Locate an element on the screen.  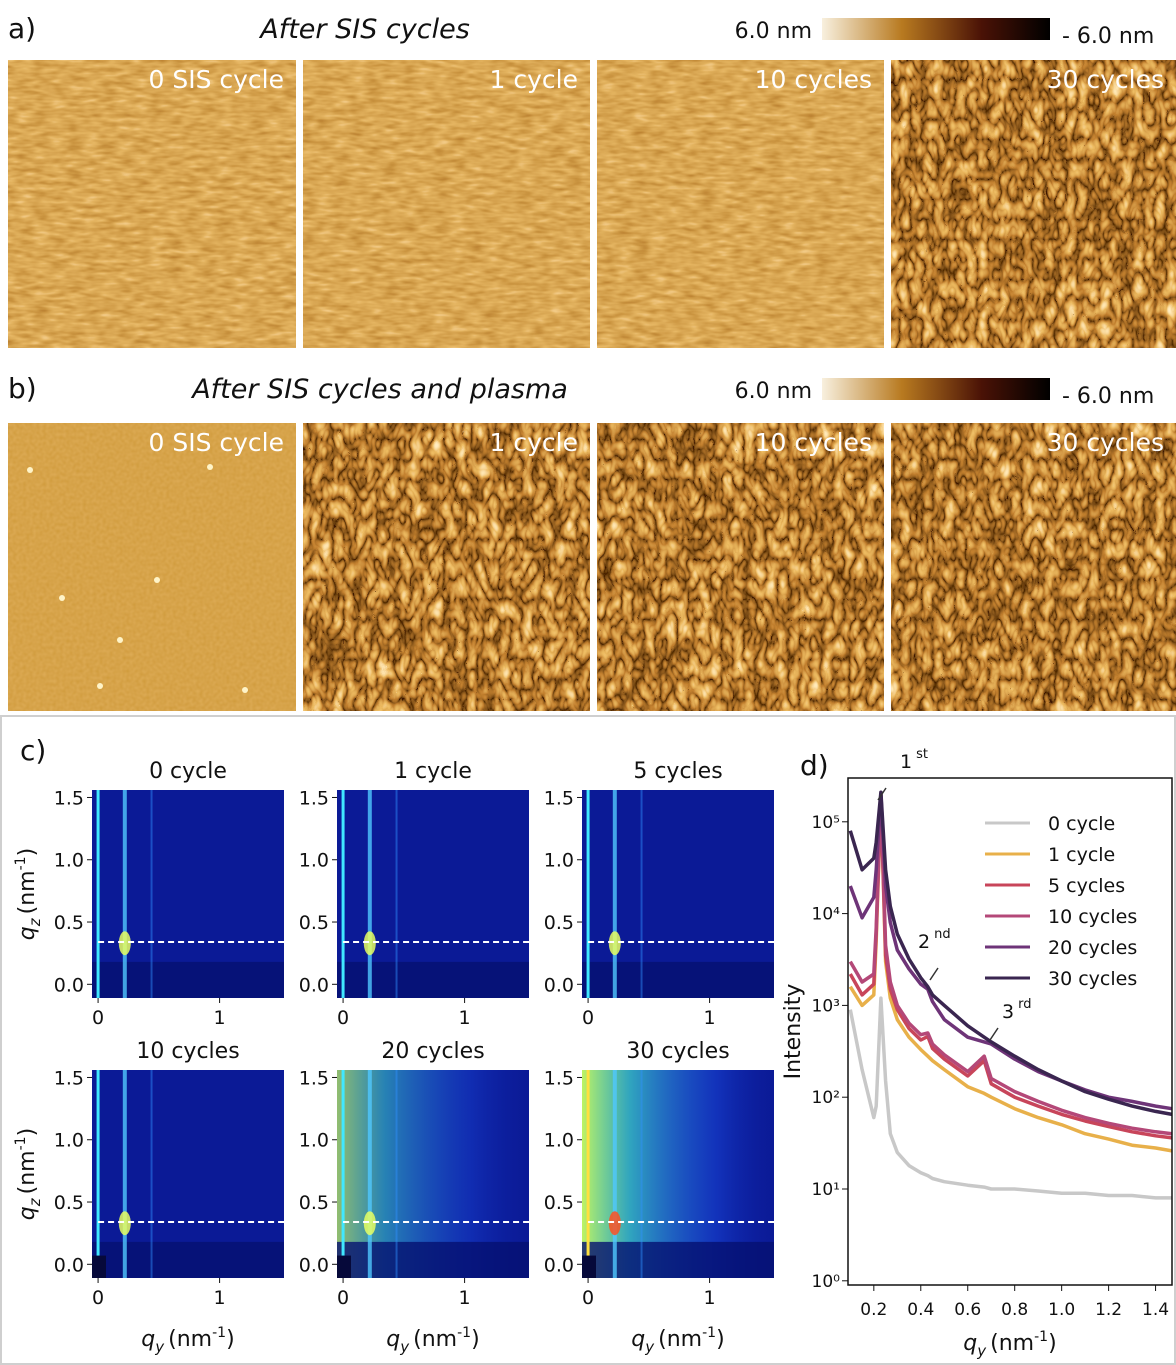
colorbar-max-label: 6.0 nm is located at coordinates (773, 391).